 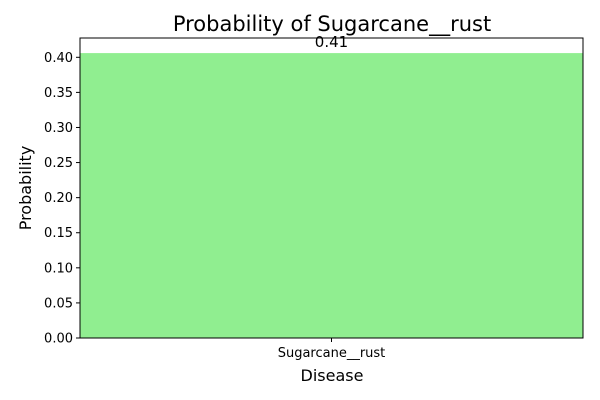 What do you see at coordinates (58, 128) in the screenshot?
I see `y-tick-label-6: 0.30` at bounding box center [58, 128].